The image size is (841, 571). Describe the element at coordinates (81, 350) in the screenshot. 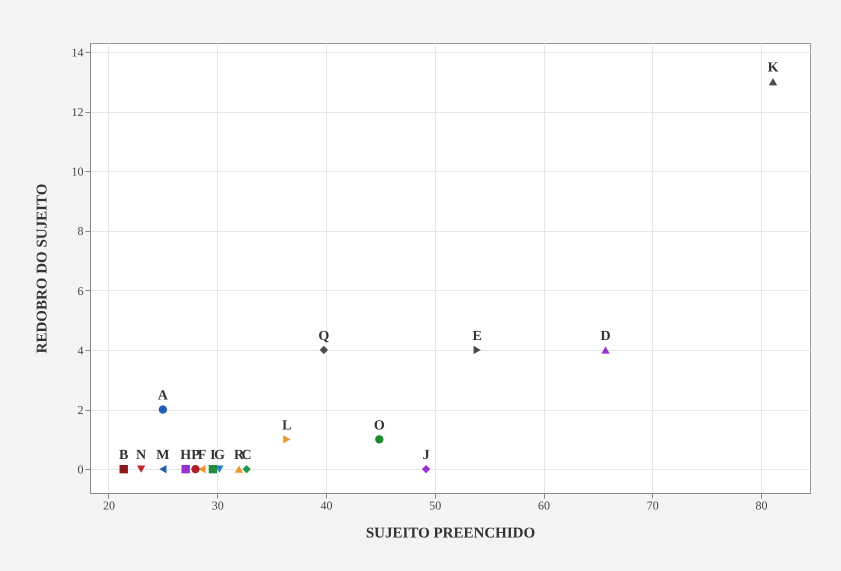

I see `y-tick-label: 4` at that location.